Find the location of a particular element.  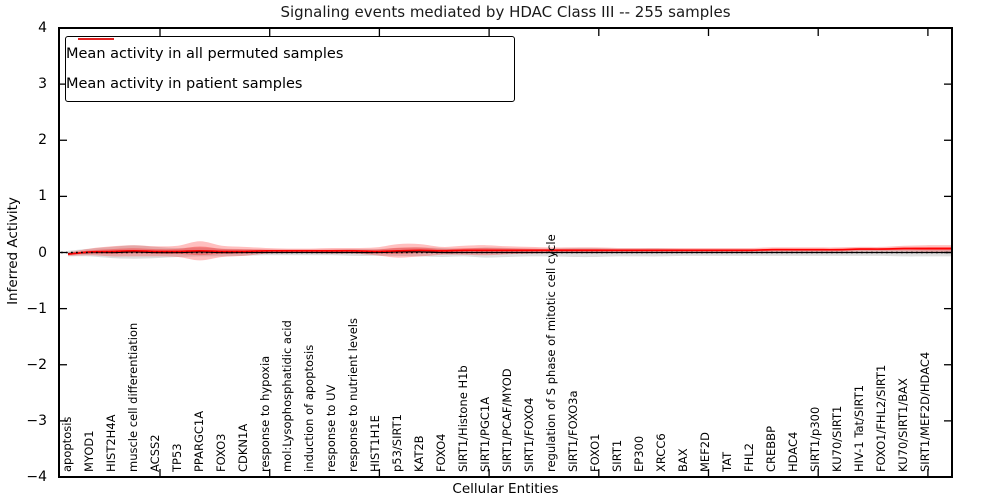

legend-item-permuted: Mean activity in all permuted samples is located at coordinates (290, 50).